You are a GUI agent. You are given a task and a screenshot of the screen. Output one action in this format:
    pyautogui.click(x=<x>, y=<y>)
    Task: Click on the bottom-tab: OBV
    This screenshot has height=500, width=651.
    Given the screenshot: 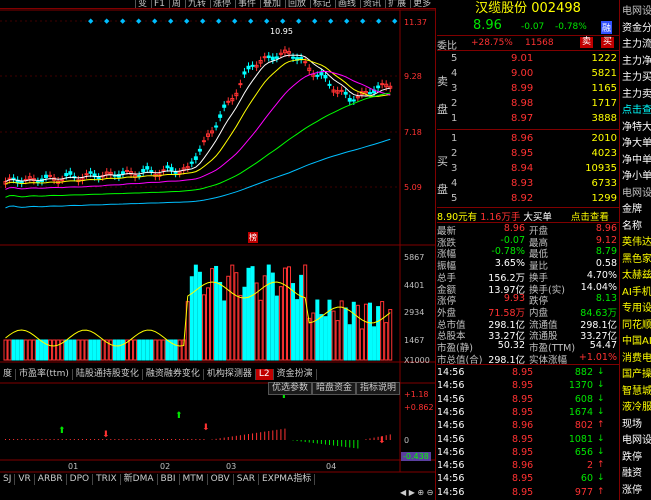 What is the action you would take?
    pyautogui.click(x=221, y=479)
    